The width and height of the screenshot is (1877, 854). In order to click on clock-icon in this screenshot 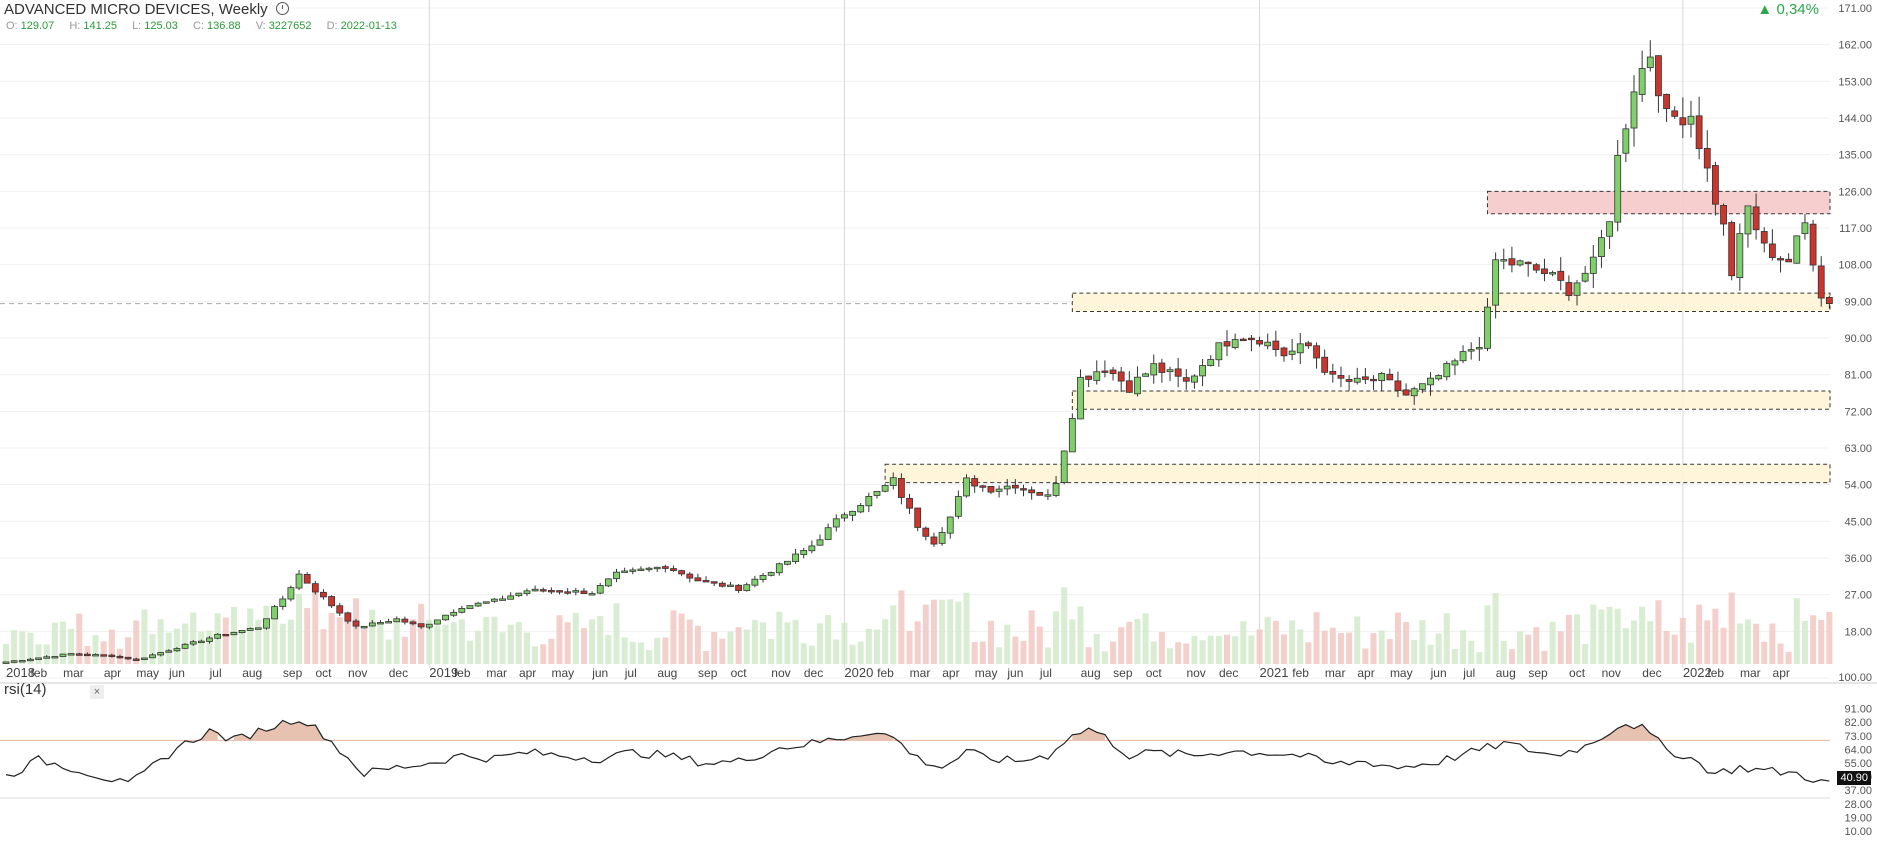, I will do `click(282, 8)`.